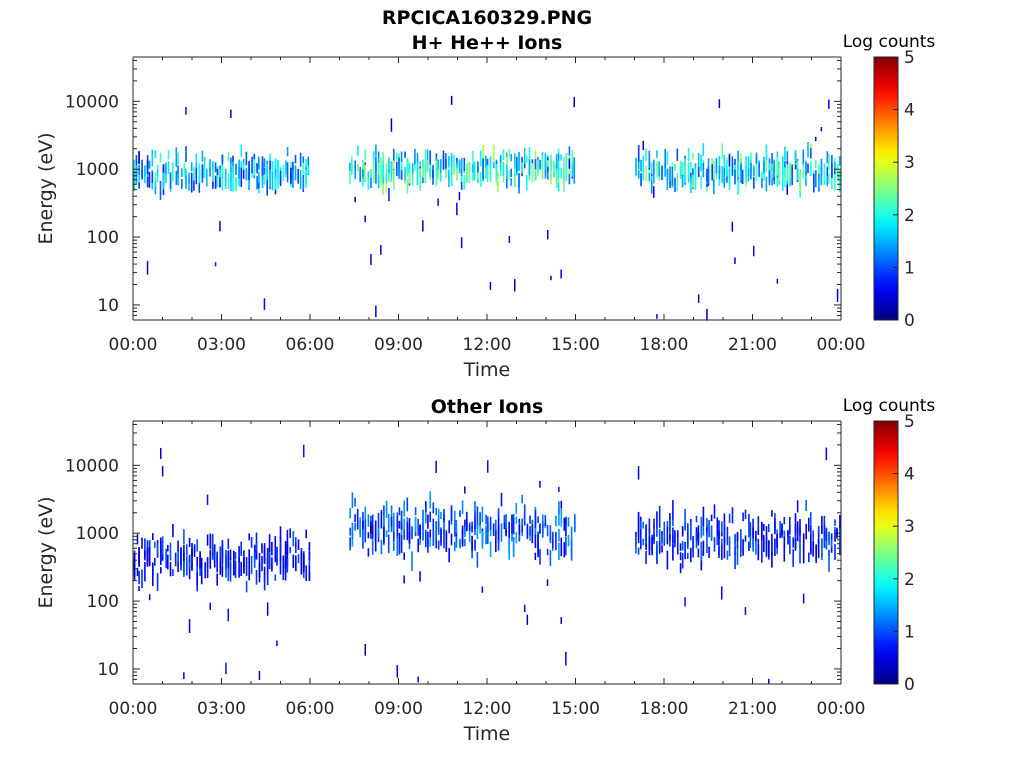 Image resolution: width=1024 pixels, height=768 pixels. I want to click on panel-title: H+ He++ Ions, so click(487, 43).